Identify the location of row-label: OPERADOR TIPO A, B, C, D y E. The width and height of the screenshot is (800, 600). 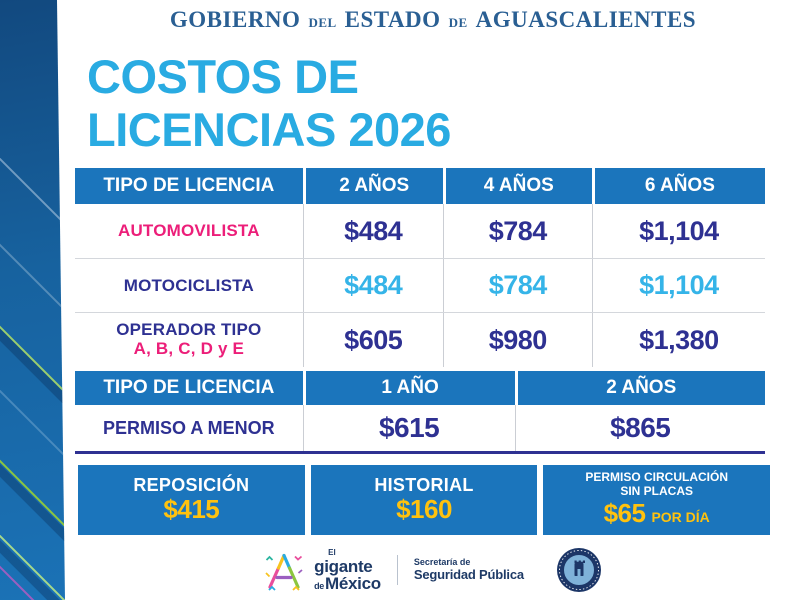
(189, 340).